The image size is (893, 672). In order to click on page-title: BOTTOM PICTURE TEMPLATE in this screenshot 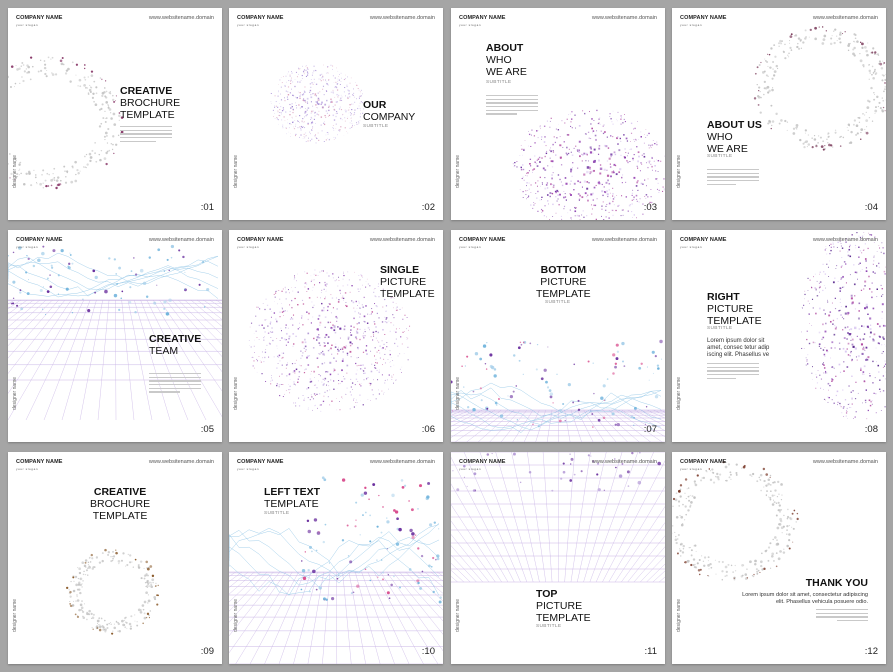, I will do `click(563, 282)`.